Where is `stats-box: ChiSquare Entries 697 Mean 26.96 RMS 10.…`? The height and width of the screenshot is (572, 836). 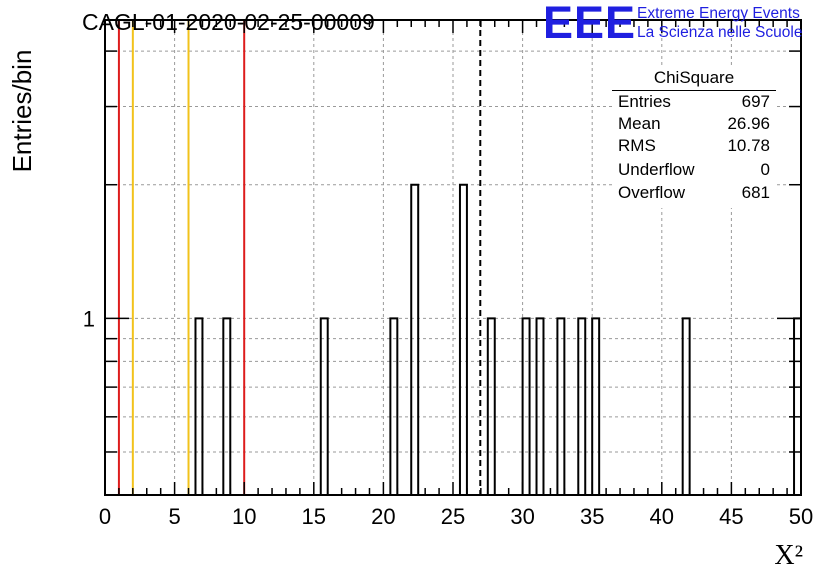 stats-box: ChiSquare Entries 697 Mean 26.96 RMS 10.… is located at coordinates (694, 137).